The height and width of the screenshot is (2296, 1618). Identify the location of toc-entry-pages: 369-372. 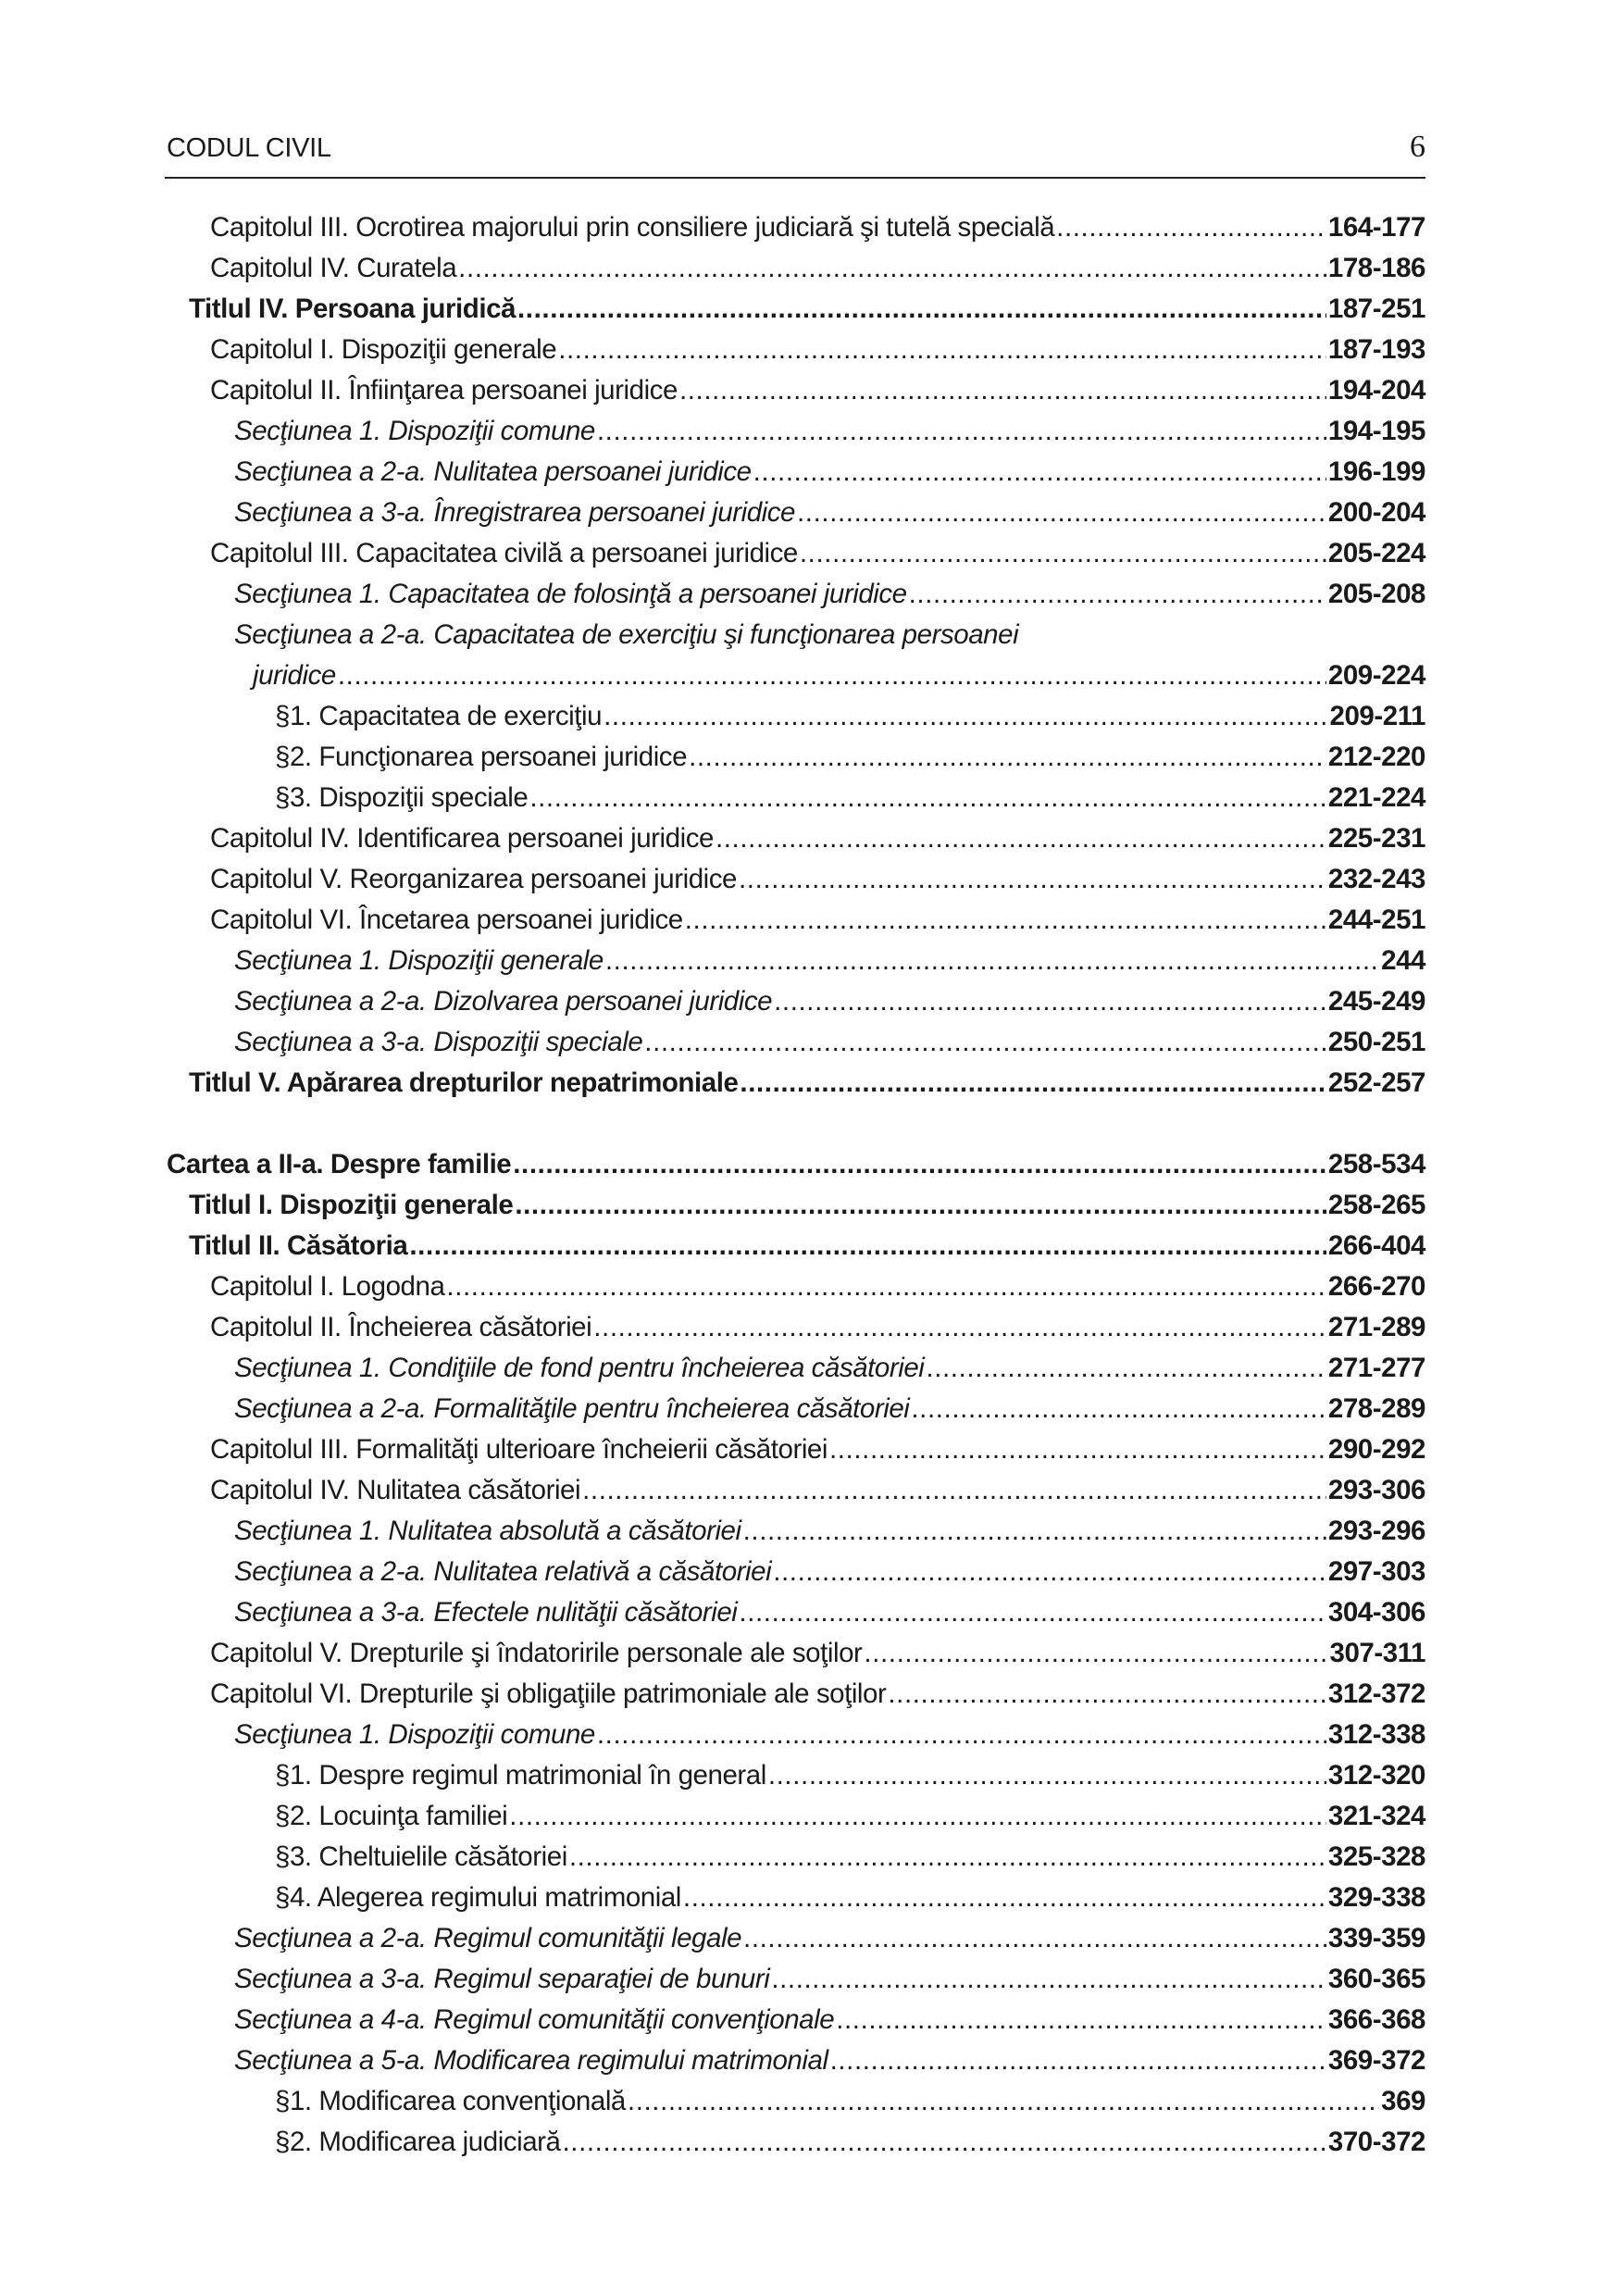
(1376, 2060).